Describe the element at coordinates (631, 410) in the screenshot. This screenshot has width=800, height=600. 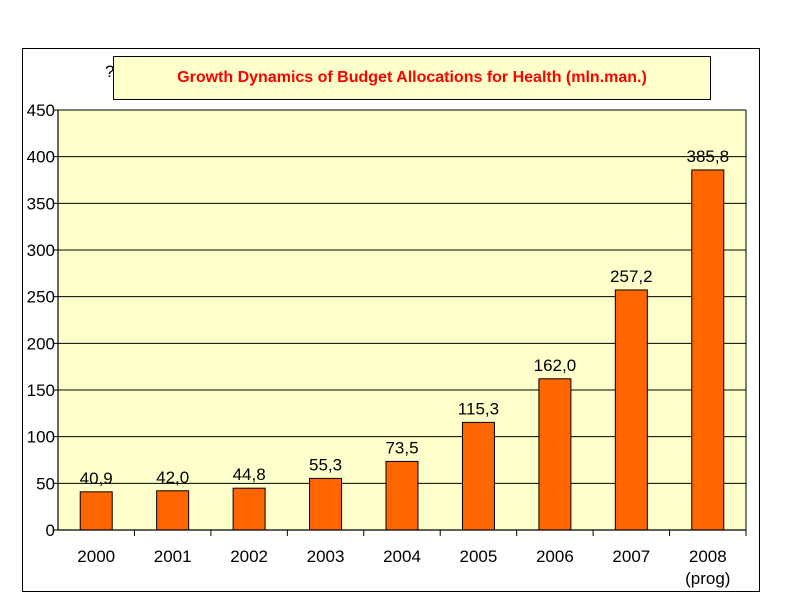
I see `bar-2007` at that location.